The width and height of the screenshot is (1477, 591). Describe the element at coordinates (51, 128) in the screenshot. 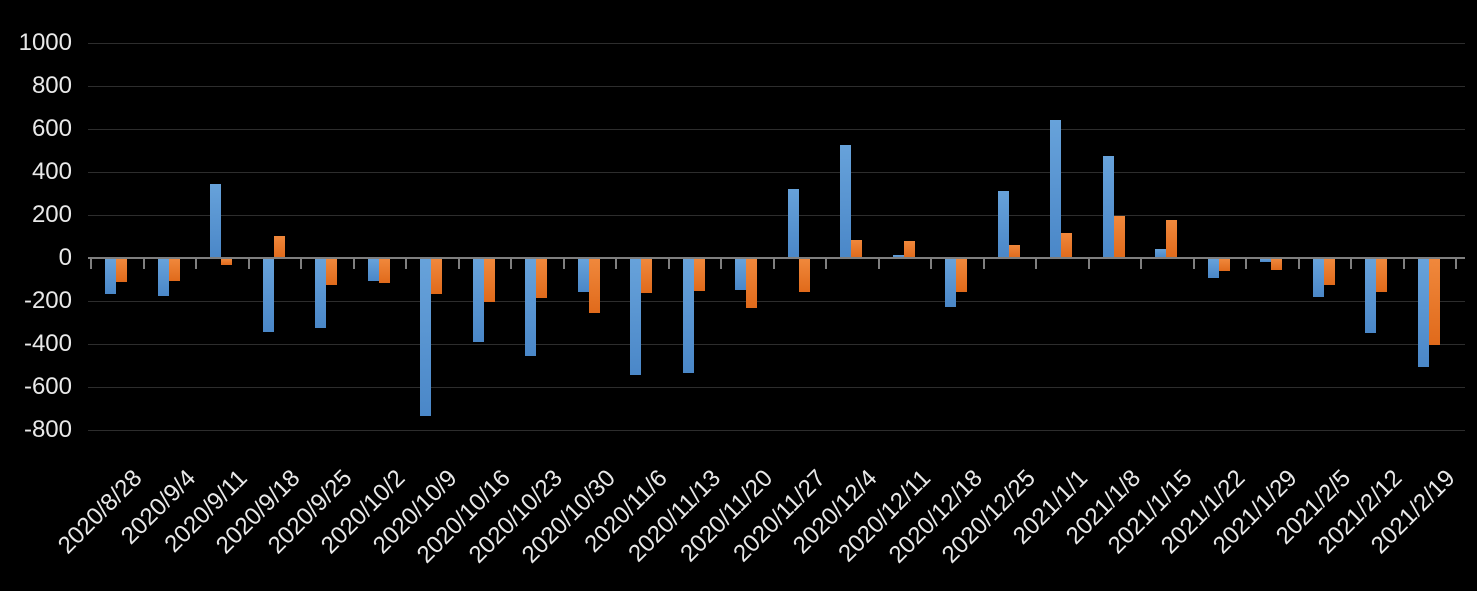

I see `y-tick-label: 600` at that location.